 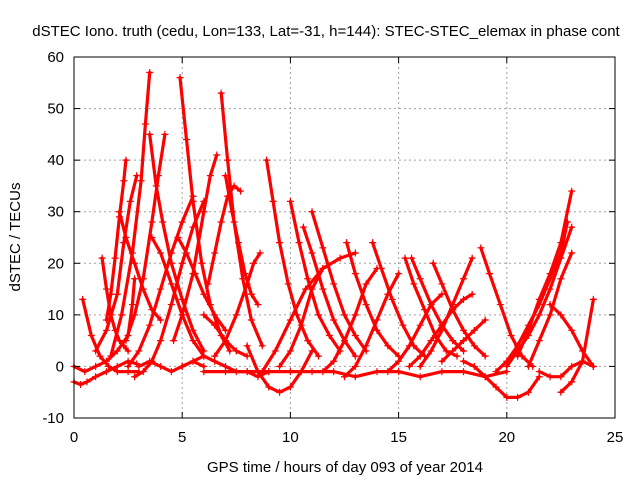 What do you see at coordinates (55, 263) in the screenshot?
I see `y-tick-label: 20` at bounding box center [55, 263].